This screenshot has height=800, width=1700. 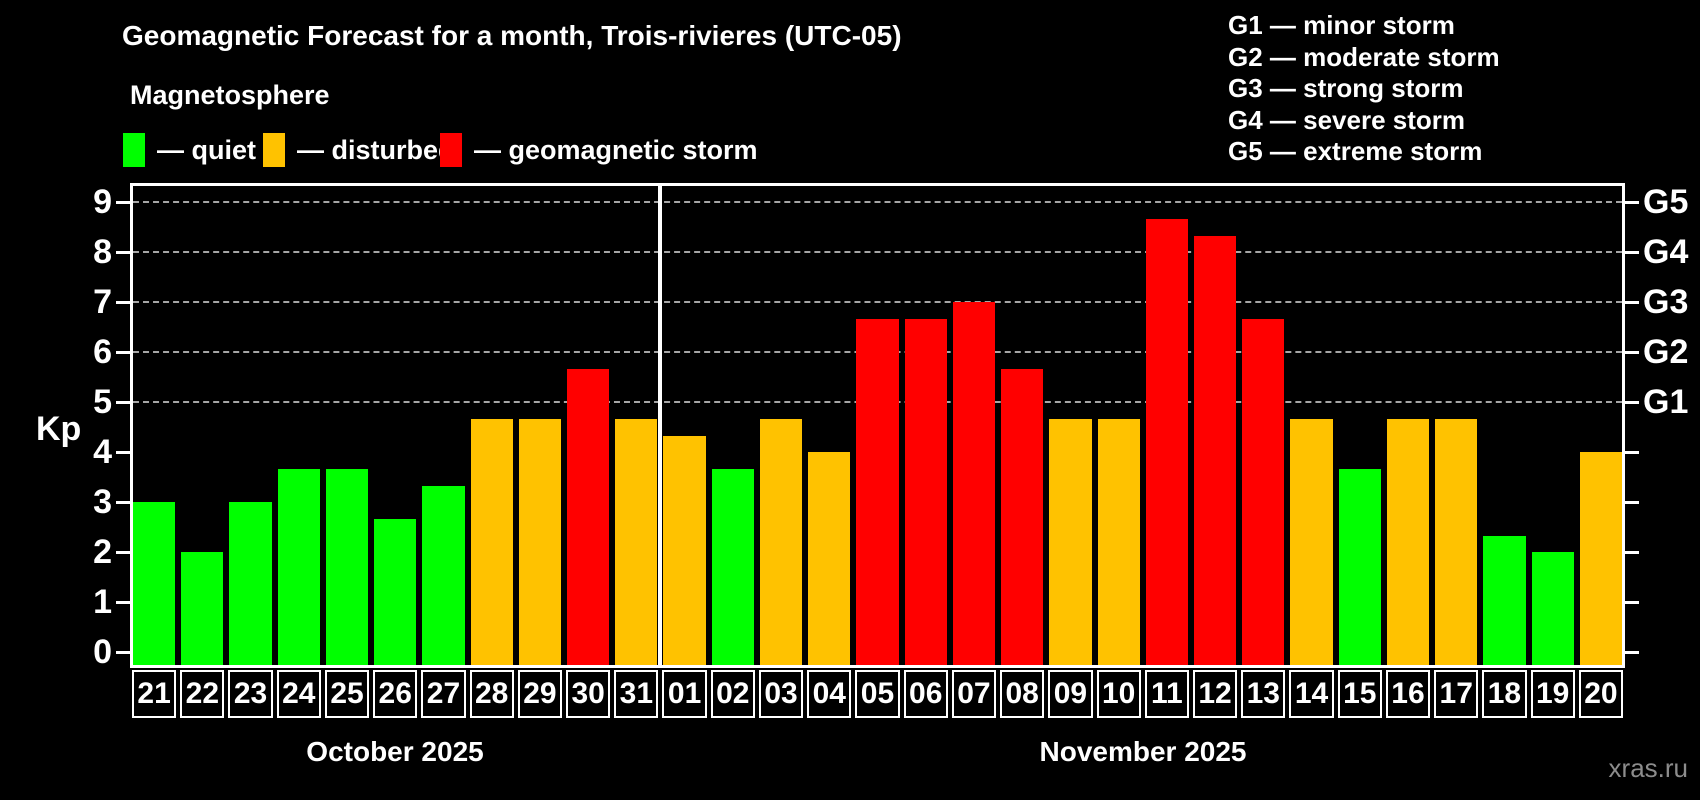 I want to click on y-axis-label: Kp, so click(x=59, y=429).